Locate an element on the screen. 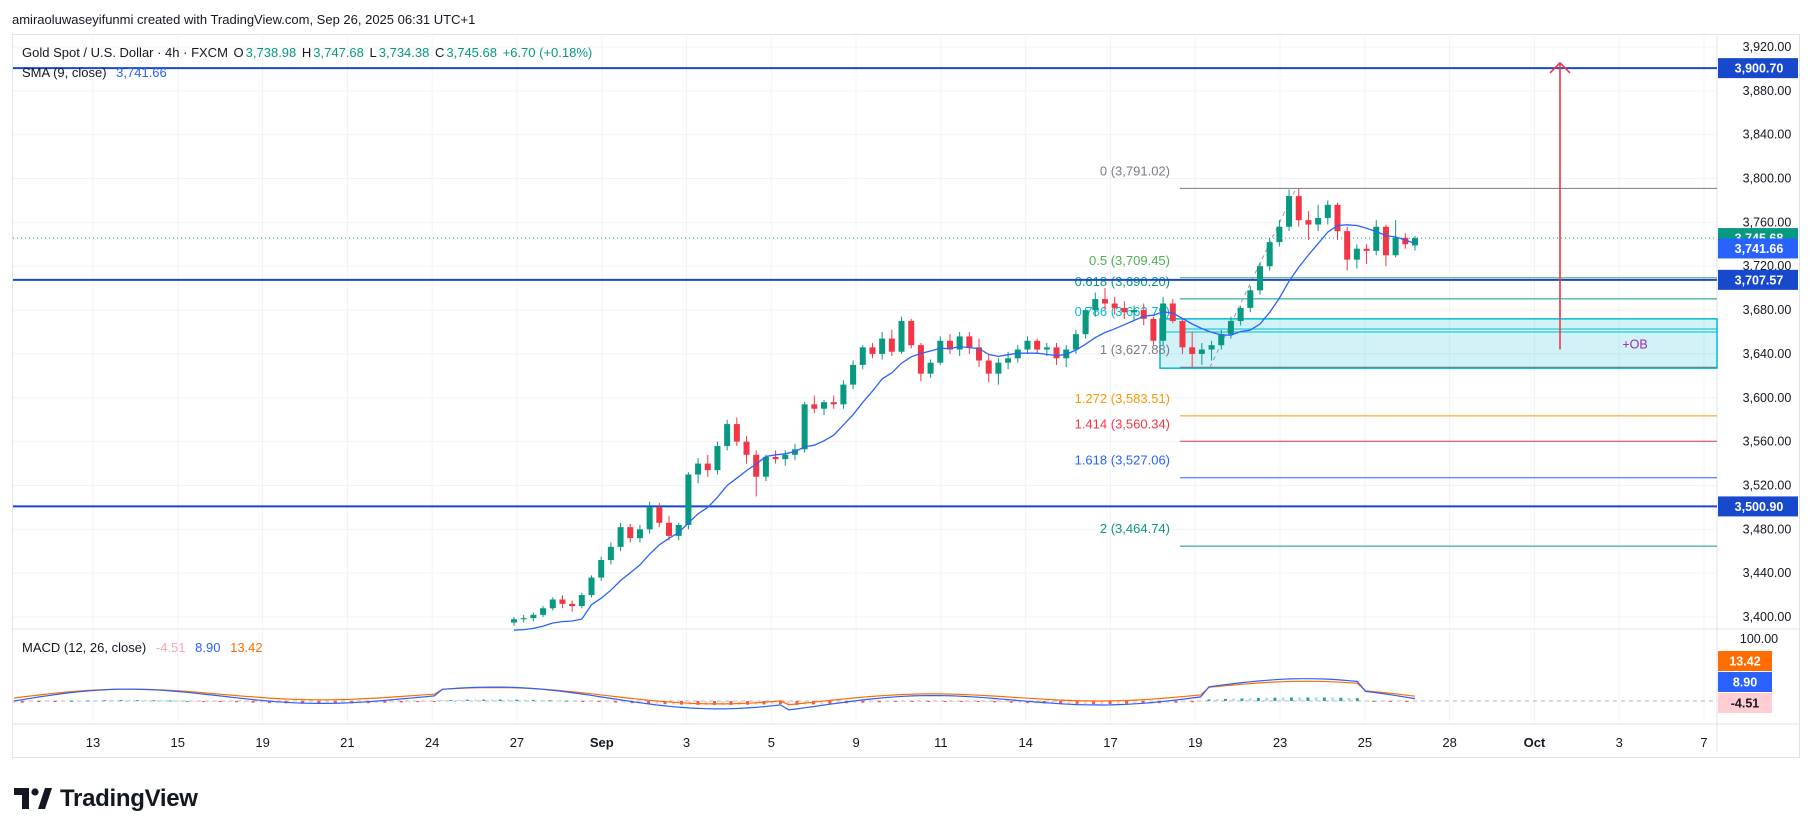 Image resolution: width=1814 pixels, height=834 pixels. tradingview-brand: TradingView is located at coordinates (106, 799).